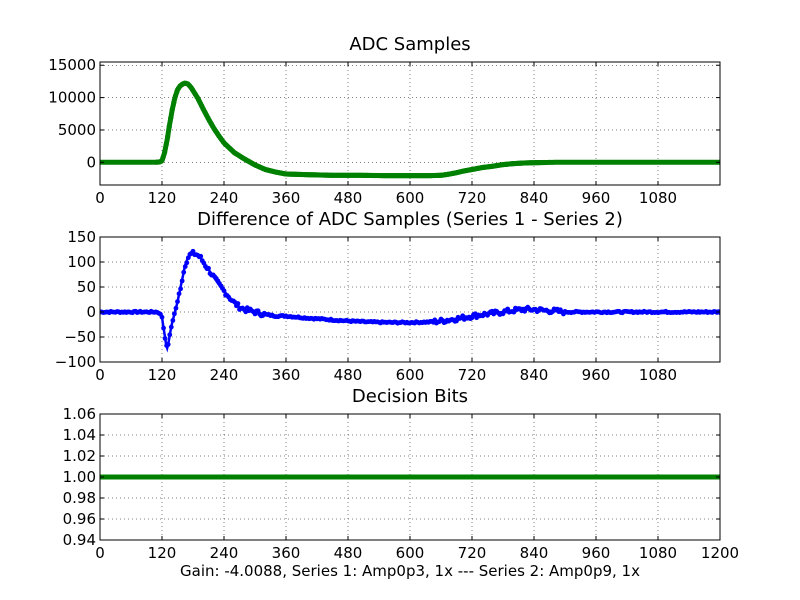 The width and height of the screenshot is (800, 600). I want to click on y-tick-label: 1.06, so click(79, 414).